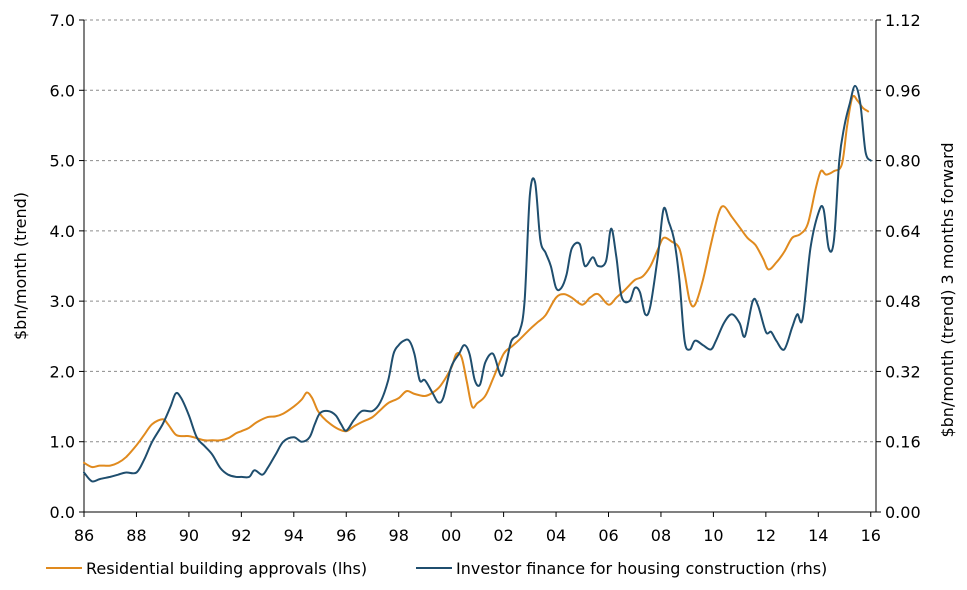 This screenshot has width=967, height=590. I want to click on x-tick-label: 90, so click(189, 535).